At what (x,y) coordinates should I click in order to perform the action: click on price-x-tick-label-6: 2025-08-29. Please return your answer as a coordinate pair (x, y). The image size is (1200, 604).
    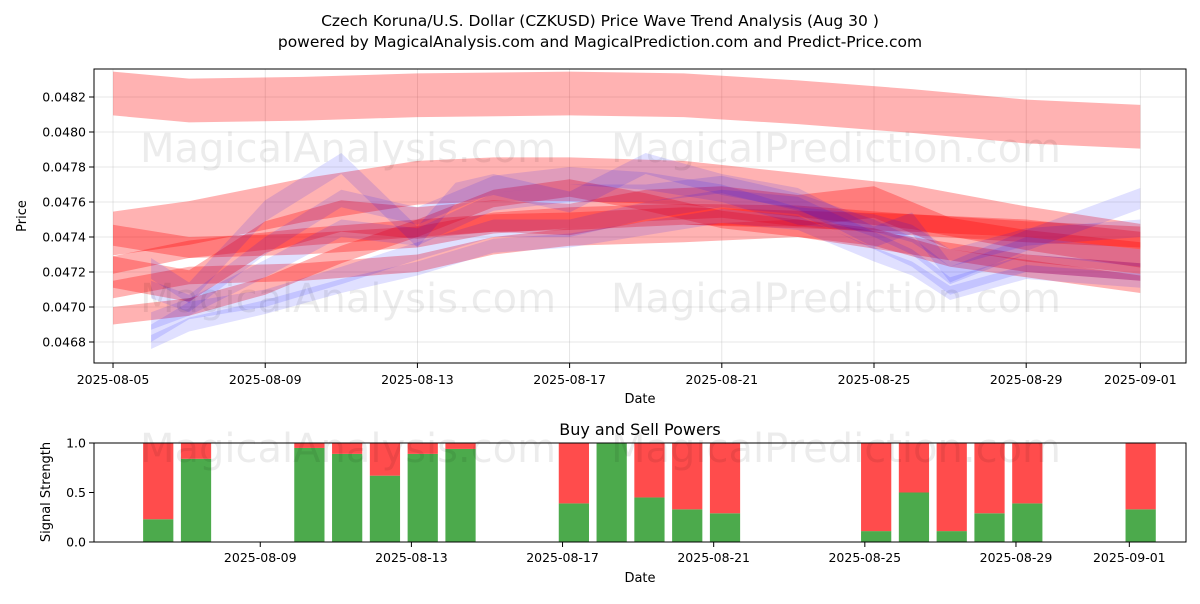
    Looking at the image, I should click on (1026, 379).